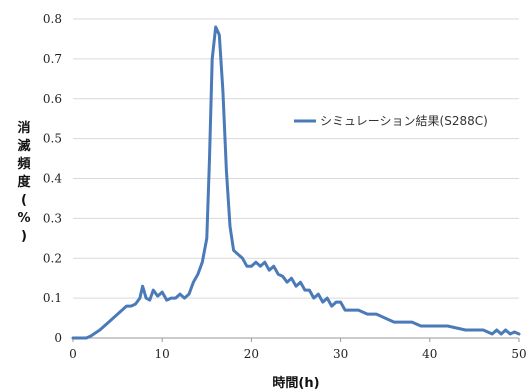 This screenshot has width=530, height=392. Describe the element at coordinates (518, 354) in the screenshot. I see `x-tick-label: 50` at that location.